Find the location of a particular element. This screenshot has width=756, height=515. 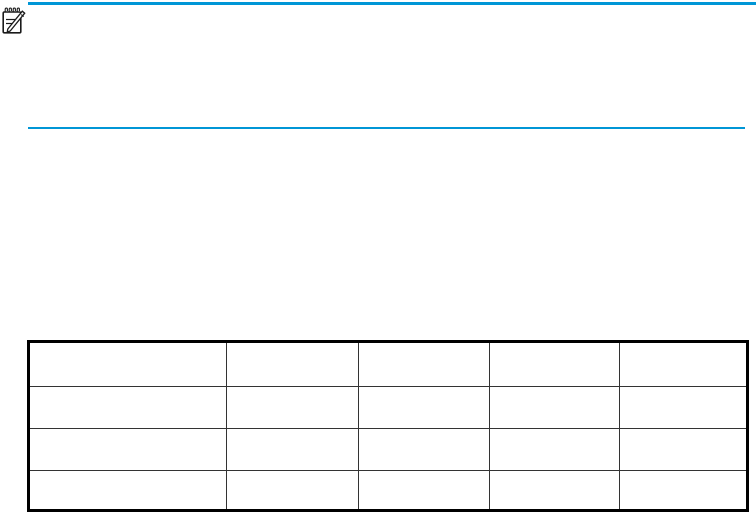

section-divider-rule is located at coordinates (386, 128).